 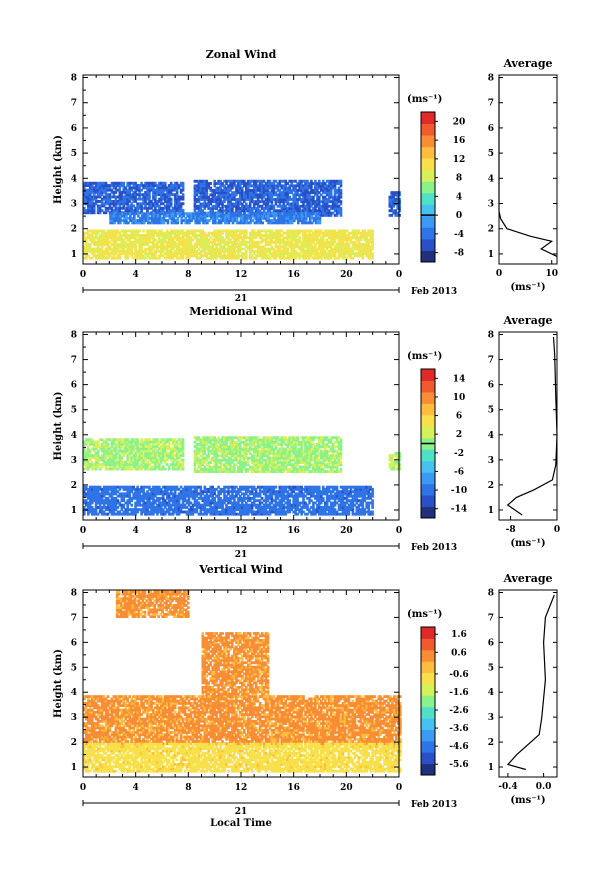 What do you see at coordinates (459, 235) in the screenshot?
I see `colorbar-tick-label: -4` at bounding box center [459, 235].